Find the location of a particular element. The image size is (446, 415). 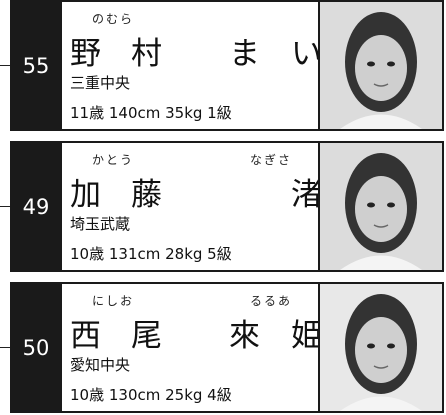

given-name: ま い is located at coordinates (275, 54).